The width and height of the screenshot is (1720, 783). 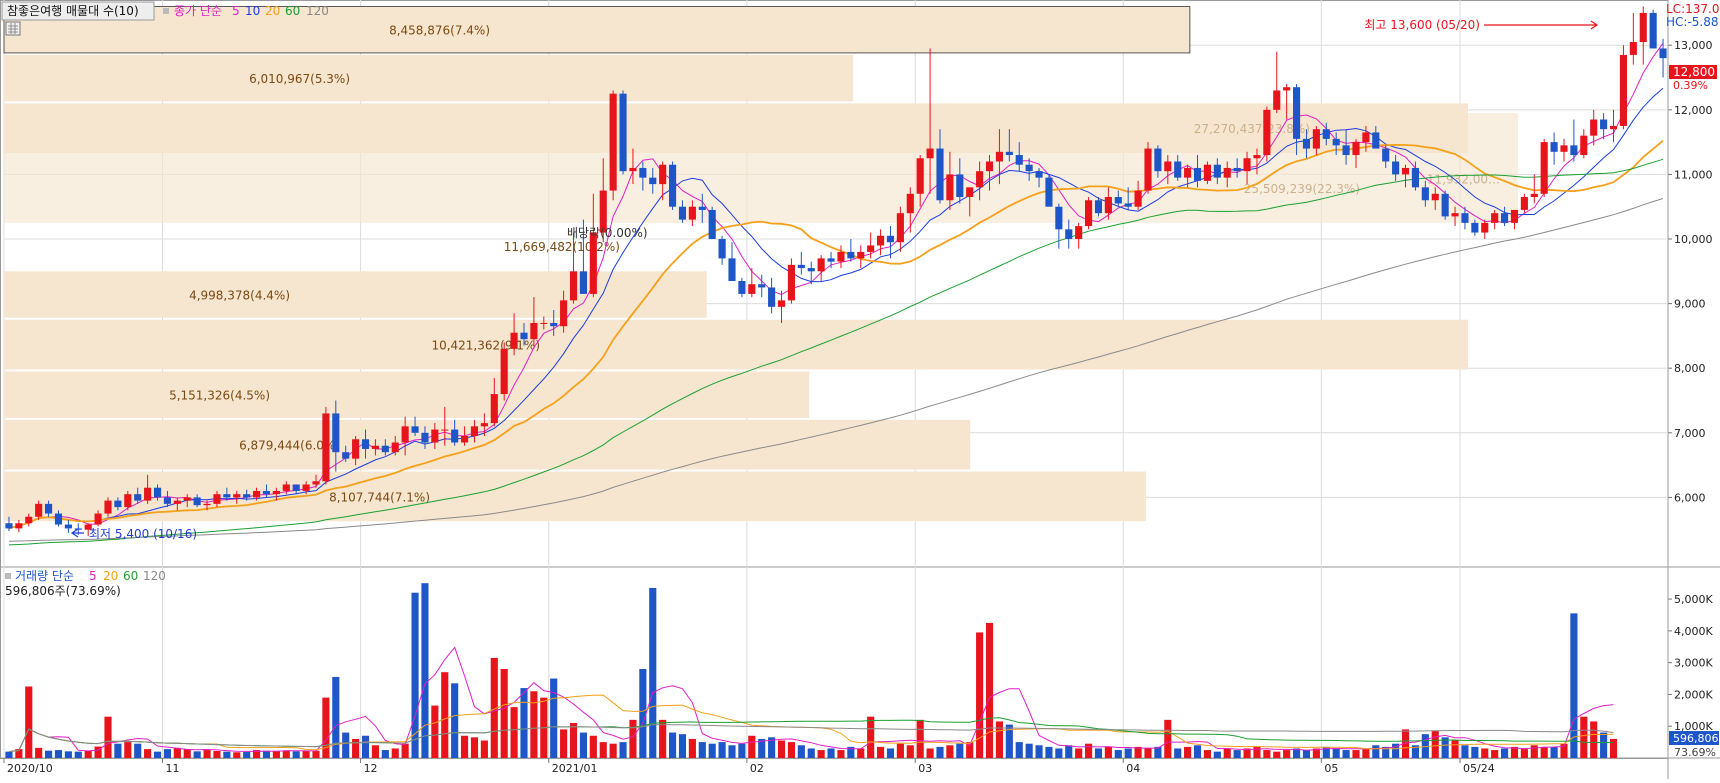 What do you see at coordinates (317, 11) in the screenshot?
I see `ma120-legend: 120` at bounding box center [317, 11].